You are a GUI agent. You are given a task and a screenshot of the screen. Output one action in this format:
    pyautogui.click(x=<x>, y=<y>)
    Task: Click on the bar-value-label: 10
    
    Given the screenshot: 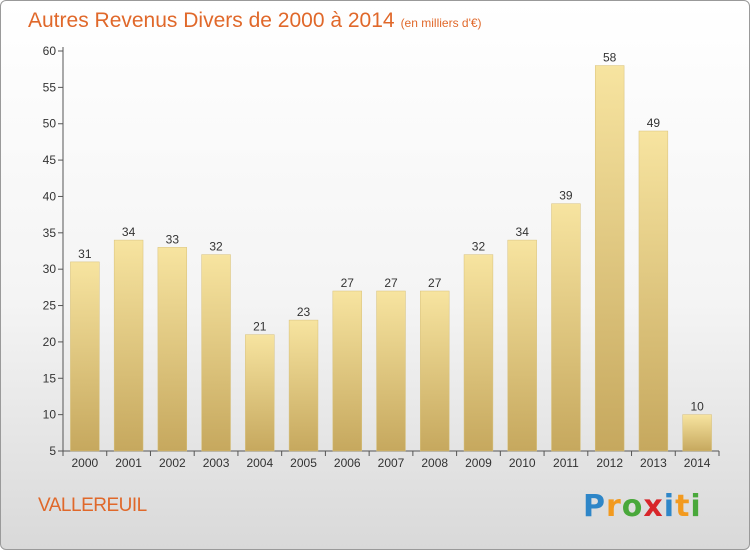 What is the action you would take?
    pyautogui.click(x=697, y=407)
    